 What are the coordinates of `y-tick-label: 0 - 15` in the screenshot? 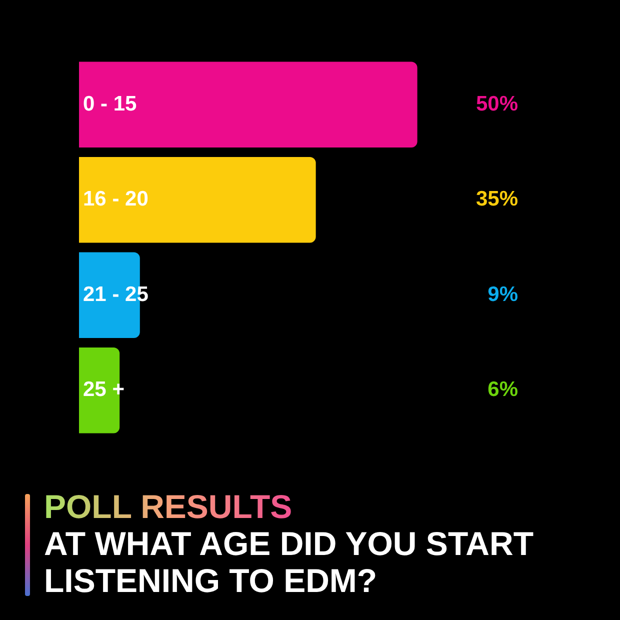 It's located at (110, 104).